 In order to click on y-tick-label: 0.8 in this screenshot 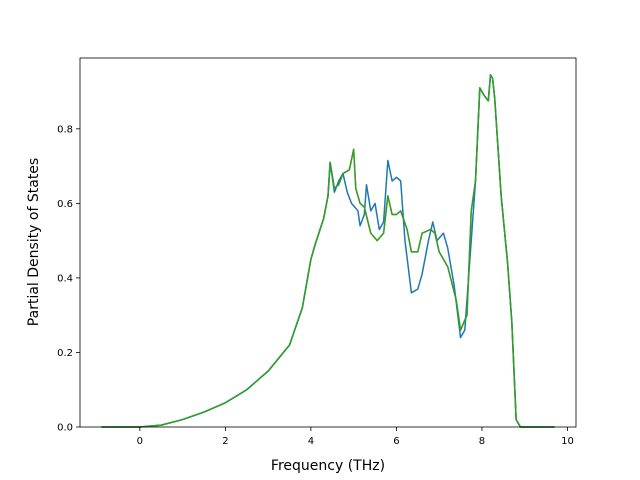, I will do `click(65, 129)`.